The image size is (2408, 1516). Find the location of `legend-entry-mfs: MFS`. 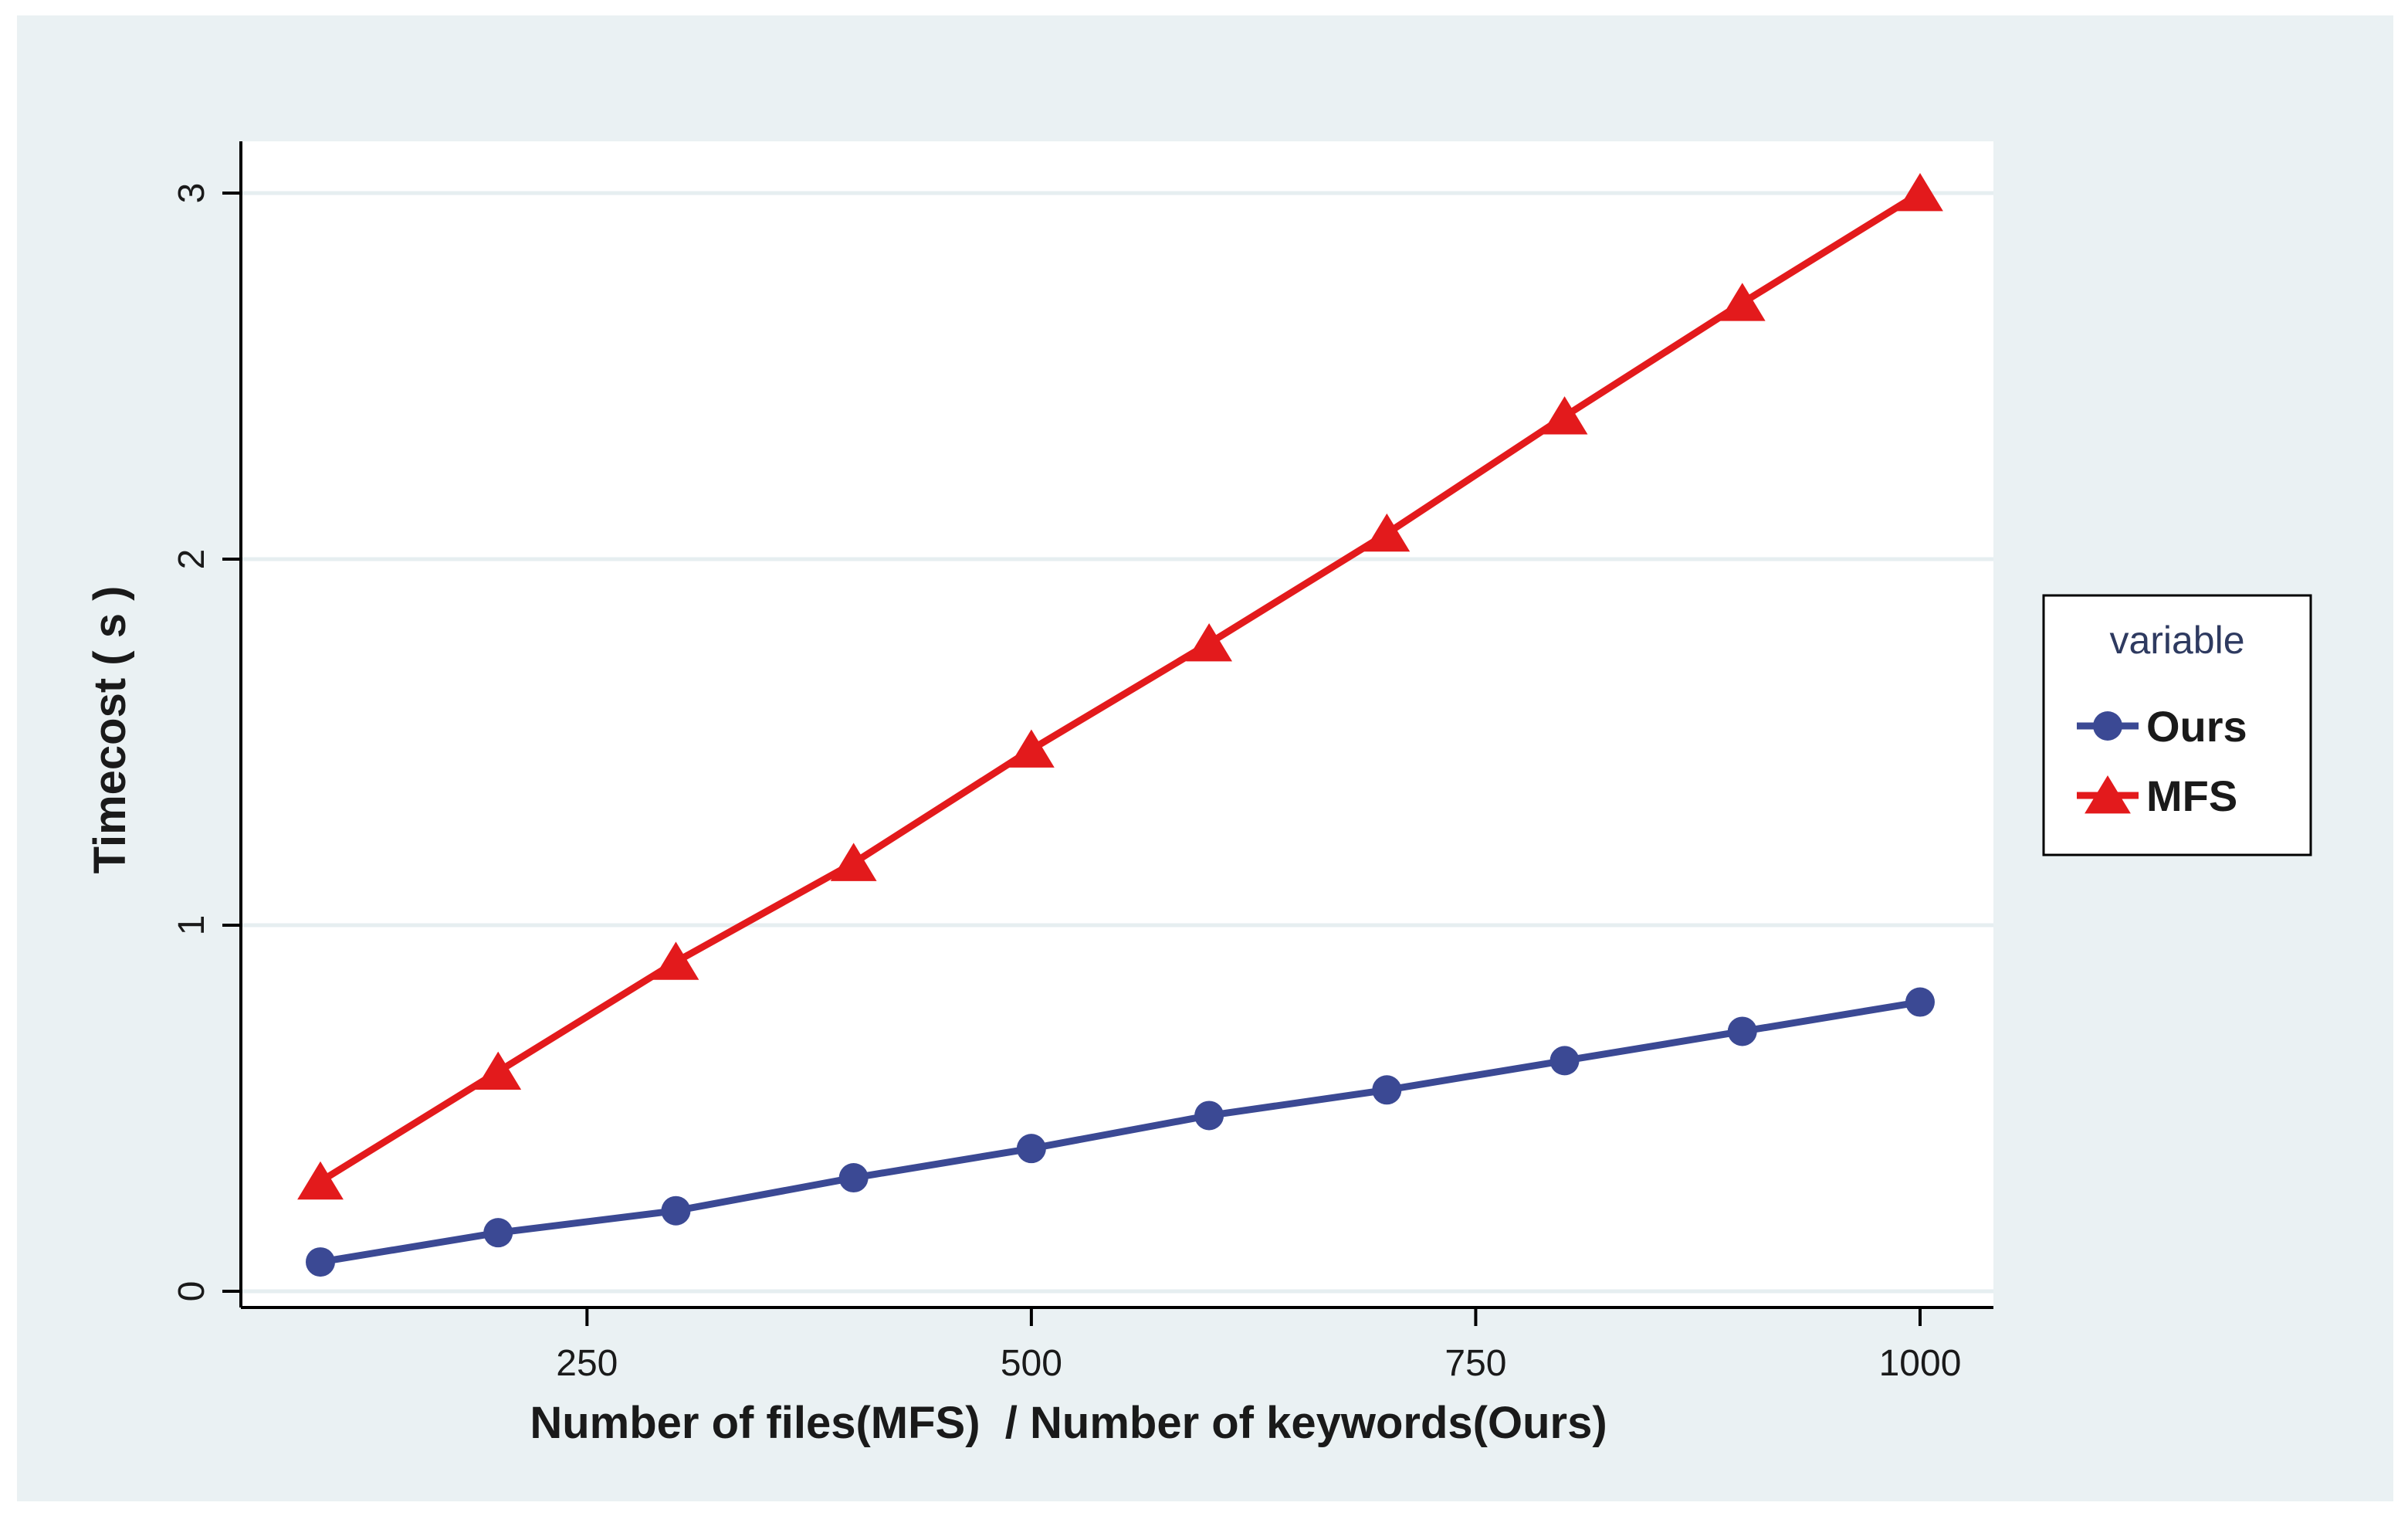

legend-entry-mfs: MFS is located at coordinates (2157, 796).